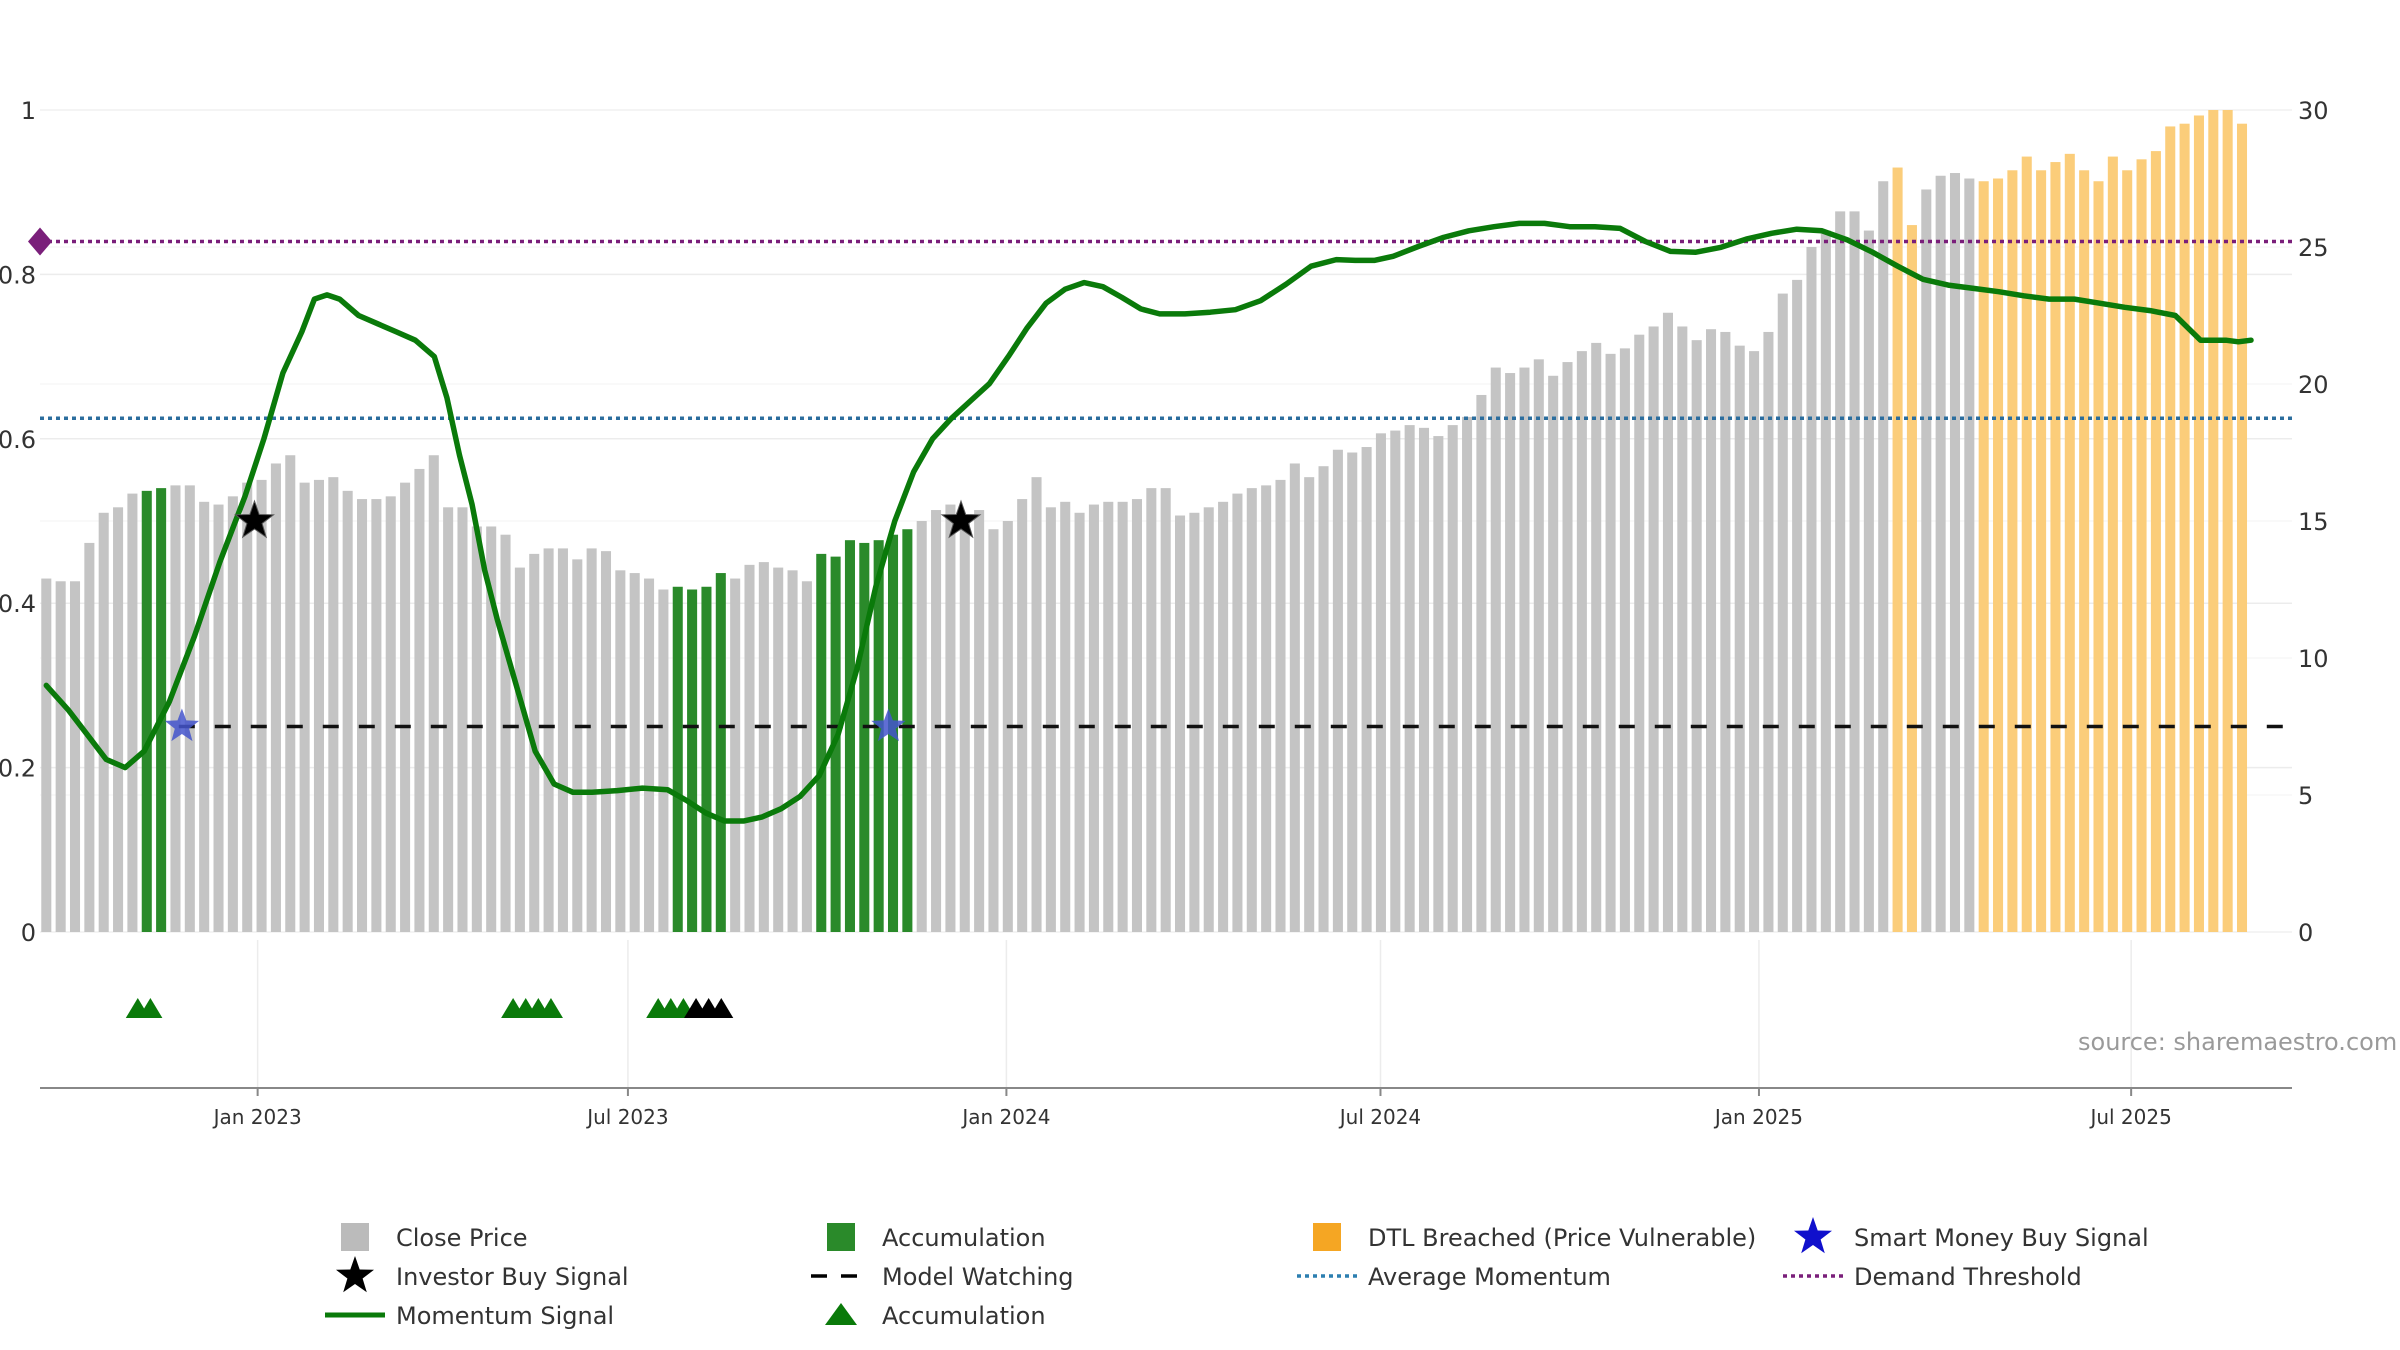 The width and height of the screenshot is (2400, 1350). Describe the element at coordinates (942, 1277) in the screenshot. I see `legend-item: Model Watching` at that location.